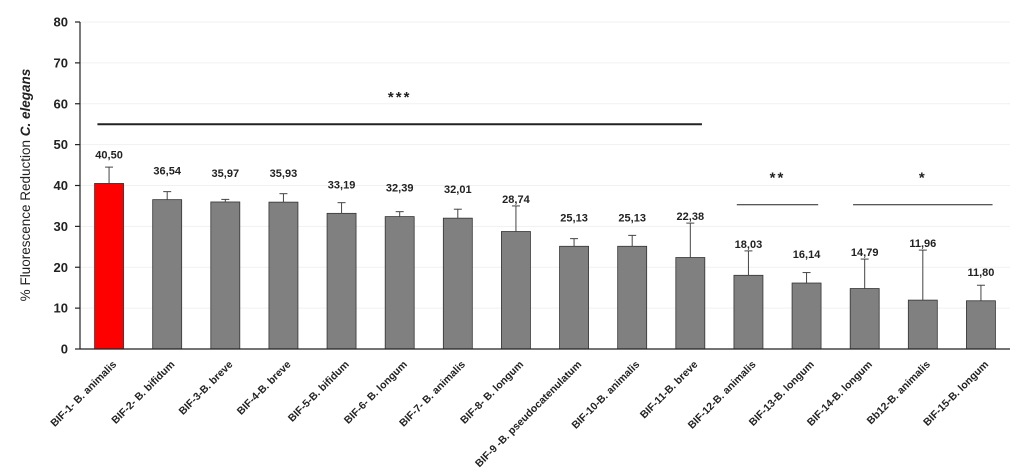  I want to click on category-label: BIF-9 -B. pseudocatenulatum, so click(528, 414).